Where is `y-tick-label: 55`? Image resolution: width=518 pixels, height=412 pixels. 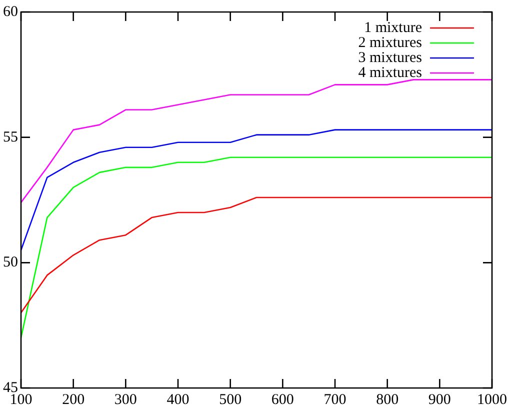 y-tick-label: 55 is located at coordinates (10, 137).